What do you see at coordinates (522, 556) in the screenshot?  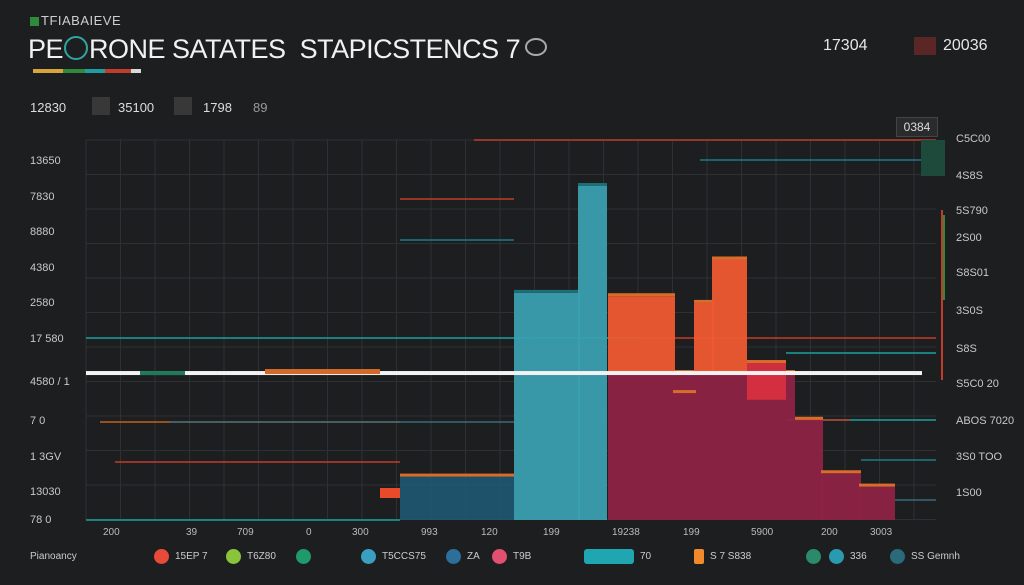 I see `legend-label: T9B` at bounding box center [522, 556].